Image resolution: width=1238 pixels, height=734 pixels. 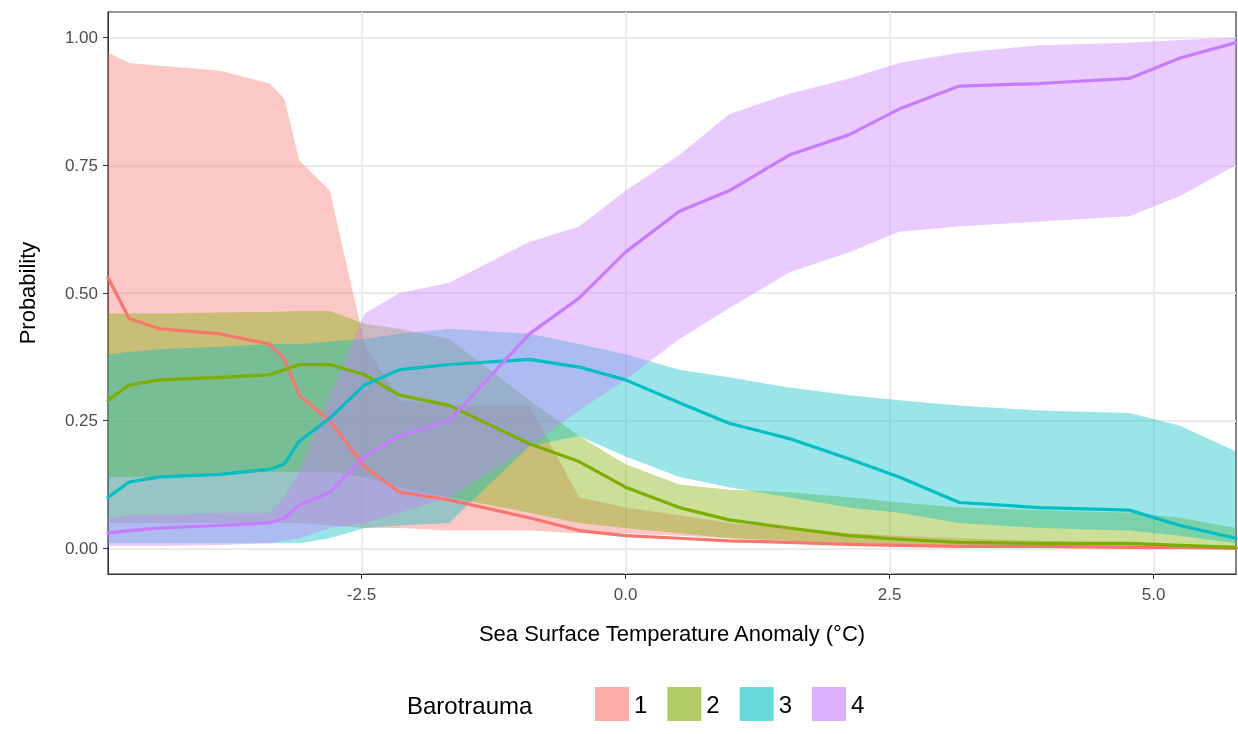 What do you see at coordinates (81, 38) in the screenshot?
I see `y-tick-label: 1.00` at bounding box center [81, 38].